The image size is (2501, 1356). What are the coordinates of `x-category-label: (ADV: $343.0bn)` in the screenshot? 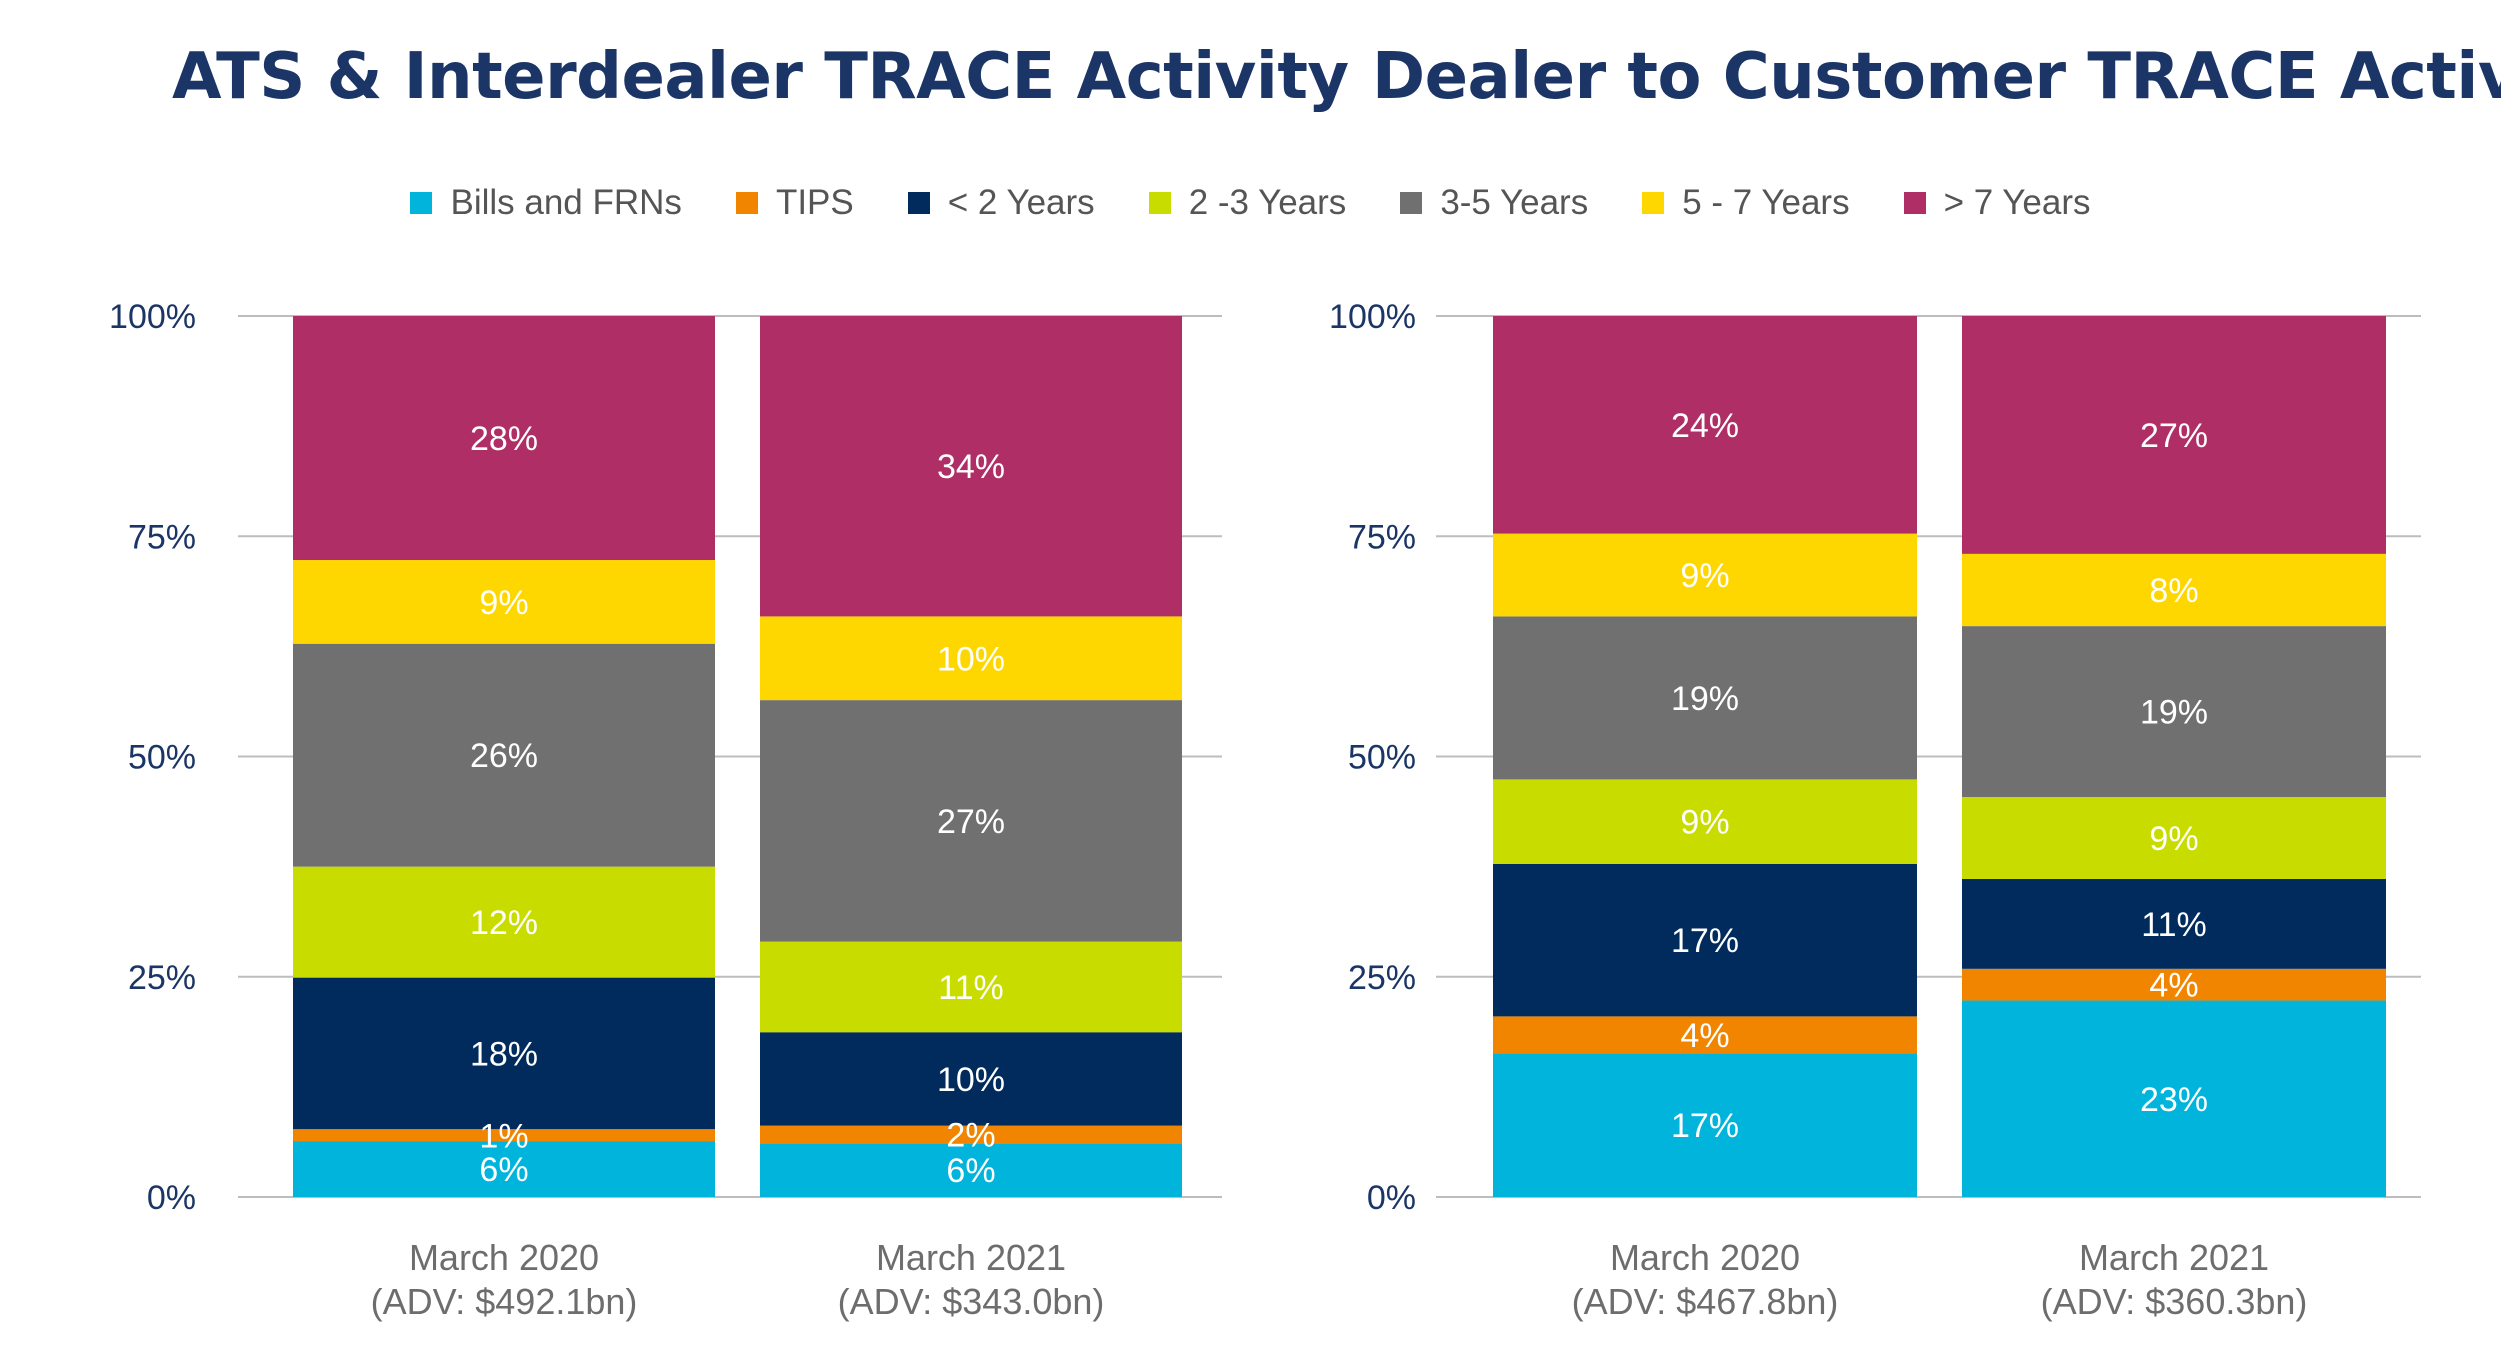 It's located at (971, 1301).